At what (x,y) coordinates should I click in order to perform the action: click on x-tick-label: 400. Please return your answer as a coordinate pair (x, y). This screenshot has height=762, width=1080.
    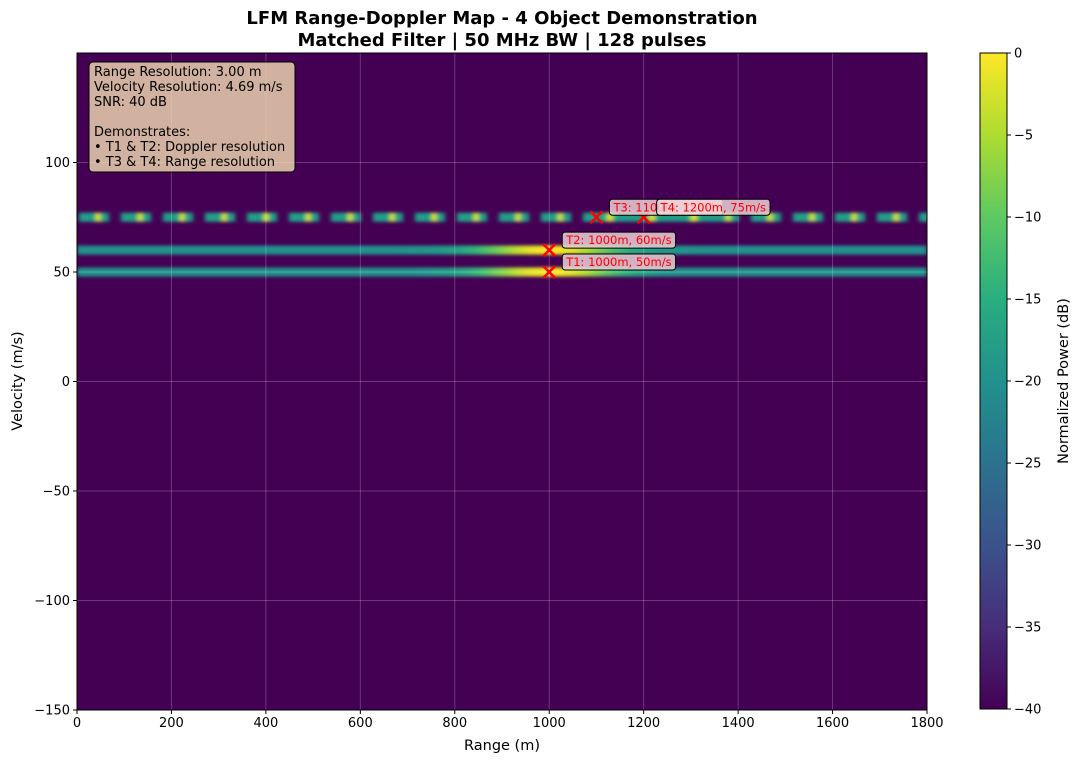
    Looking at the image, I should click on (265, 723).